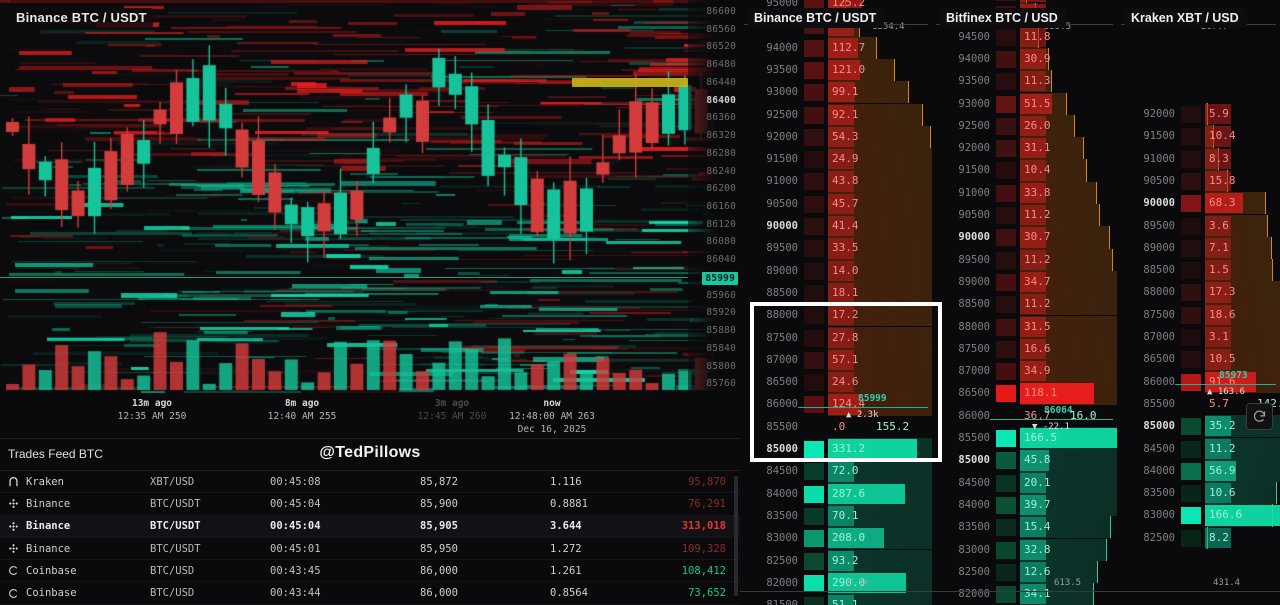  I want to click on depth-row: 81500 51.1, so click(836, 599).